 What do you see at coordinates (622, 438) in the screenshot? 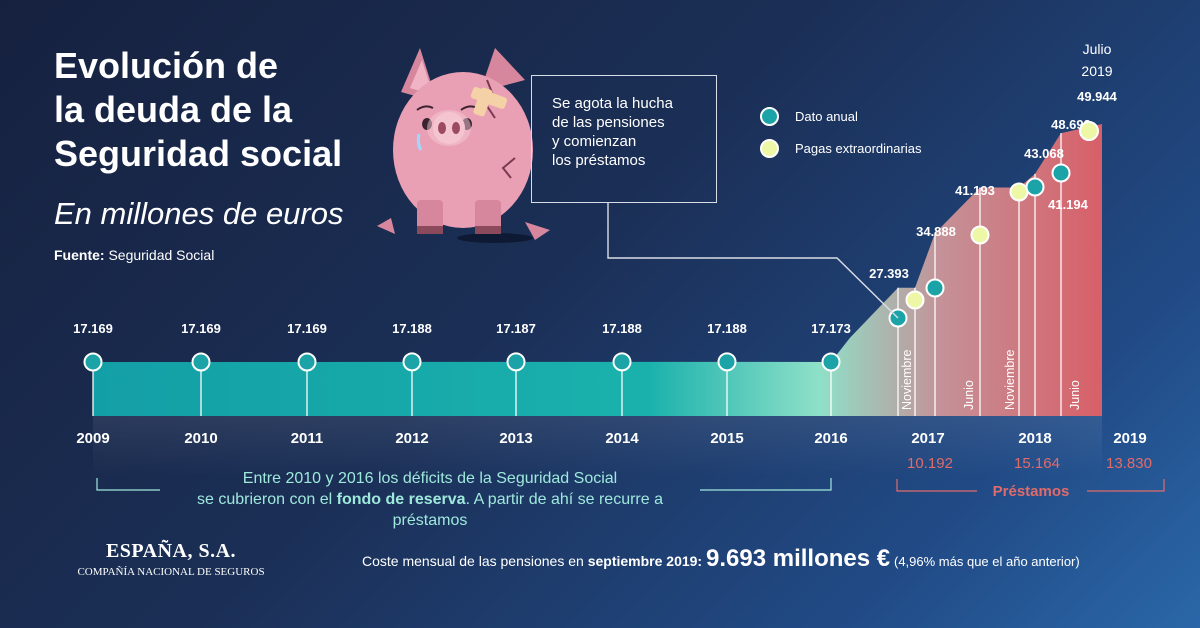
I see `year-label: 2014` at bounding box center [622, 438].